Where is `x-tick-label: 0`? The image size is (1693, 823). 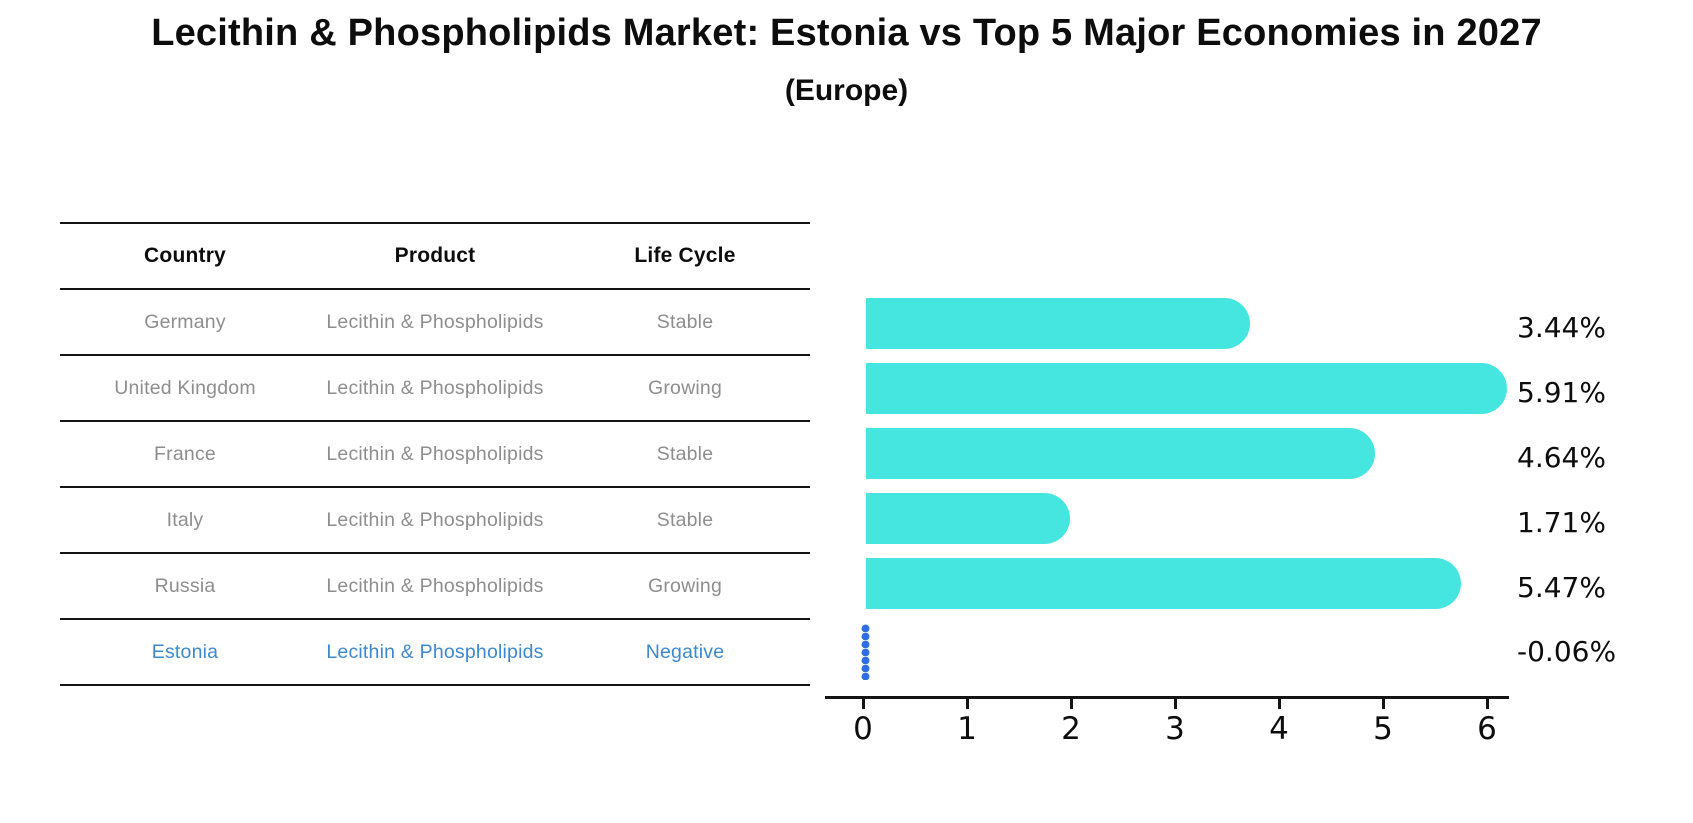
x-tick-label: 0 is located at coordinates (863, 729).